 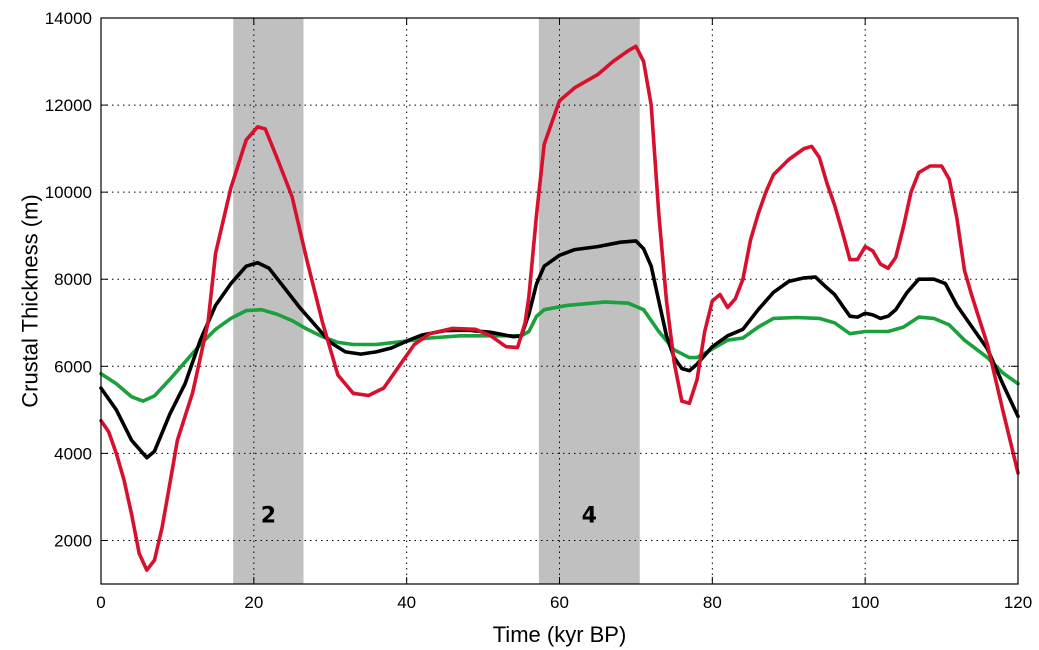 I want to click on x-tick-label-120: 120, so click(x=1018, y=602).